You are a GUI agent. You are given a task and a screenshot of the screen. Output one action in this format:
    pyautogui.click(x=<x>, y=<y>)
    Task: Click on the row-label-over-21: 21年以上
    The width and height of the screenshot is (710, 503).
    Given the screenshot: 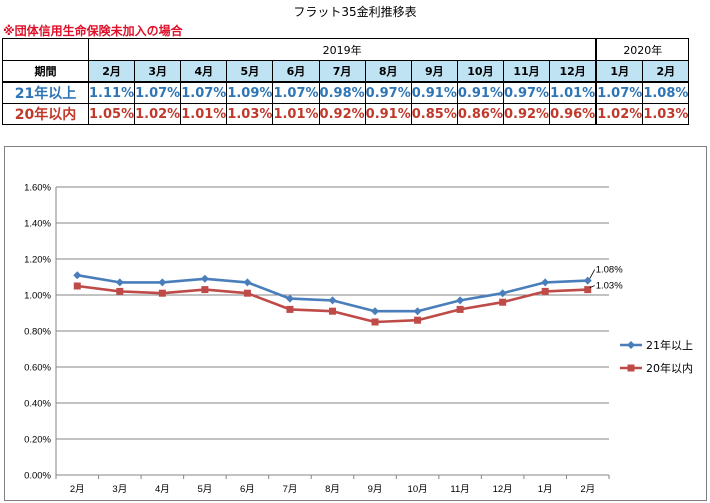 What is the action you would take?
    pyautogui.click(x=45, y=92)
    